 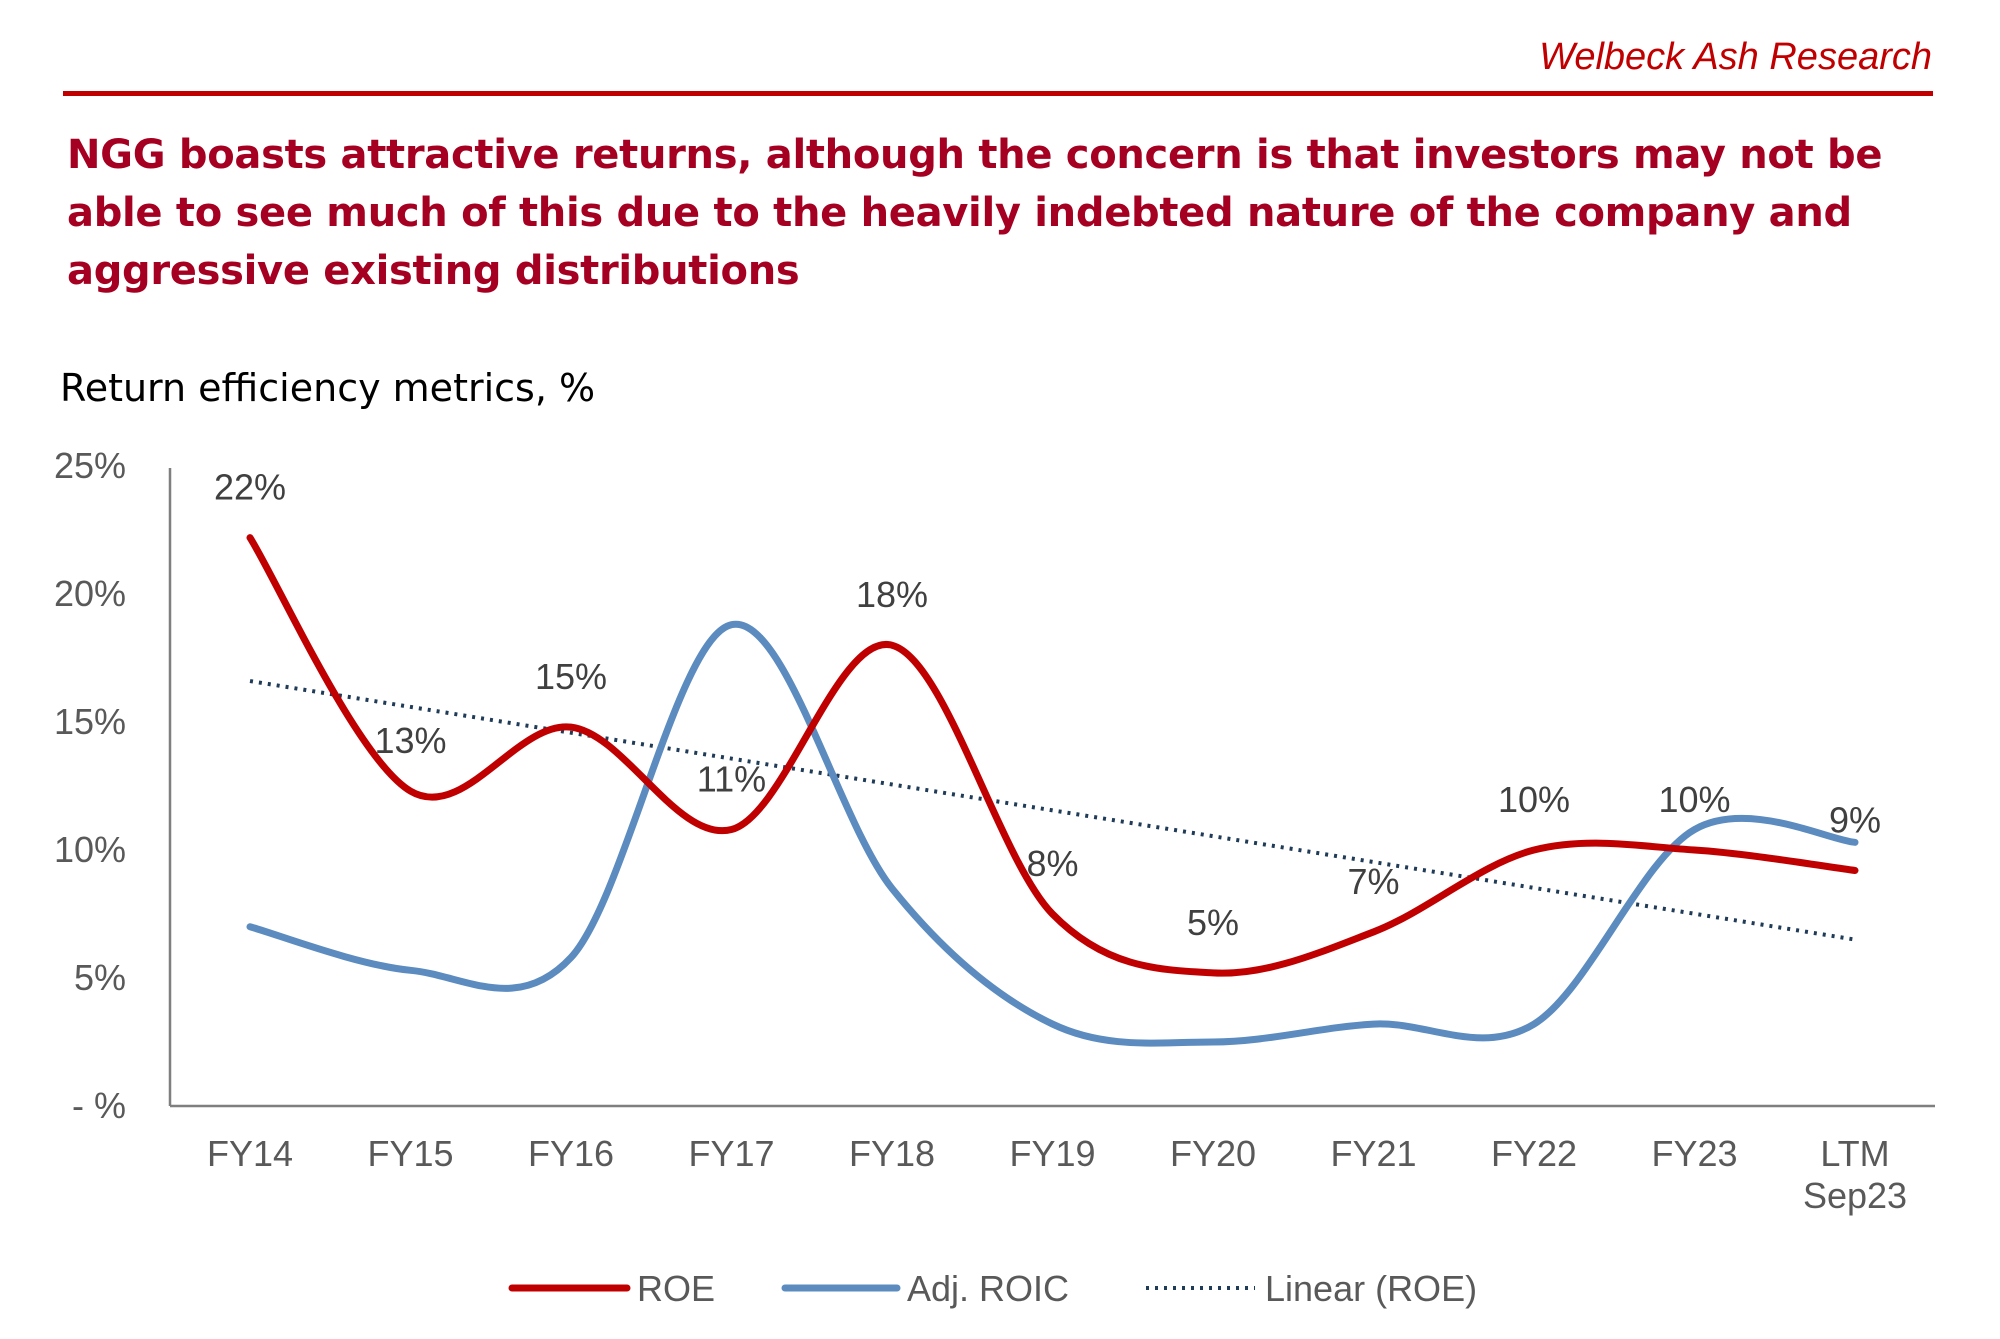 What do you see at coordinates (892, 1153) in the screenshot?
I see `x-tick-label: FY18` at bounding box center [892, 1153].